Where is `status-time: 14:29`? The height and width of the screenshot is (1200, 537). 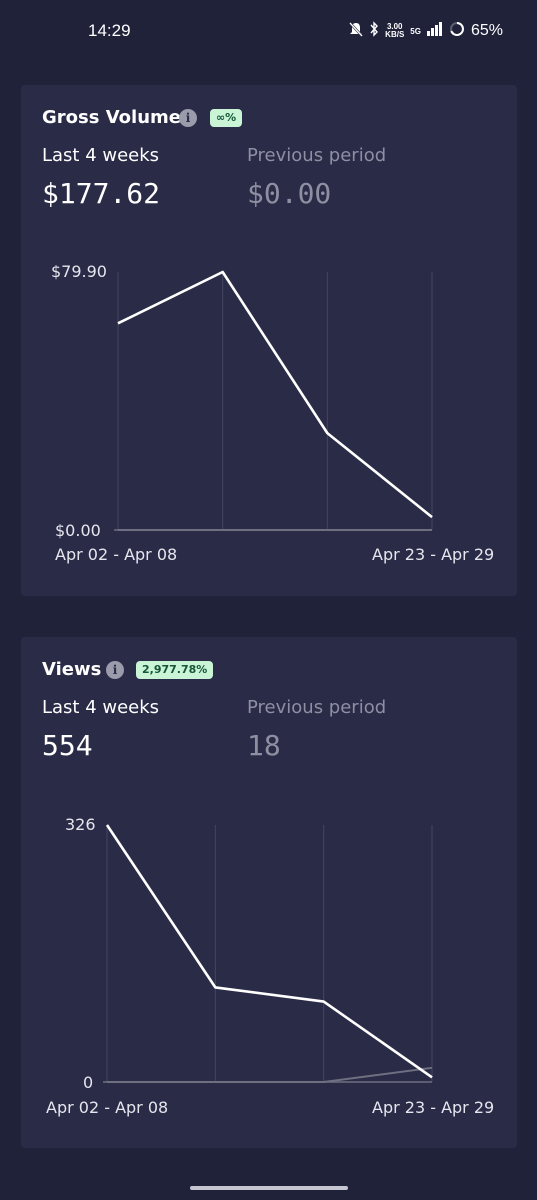 status-time: 14:29 is located at coordinates (109, 30).